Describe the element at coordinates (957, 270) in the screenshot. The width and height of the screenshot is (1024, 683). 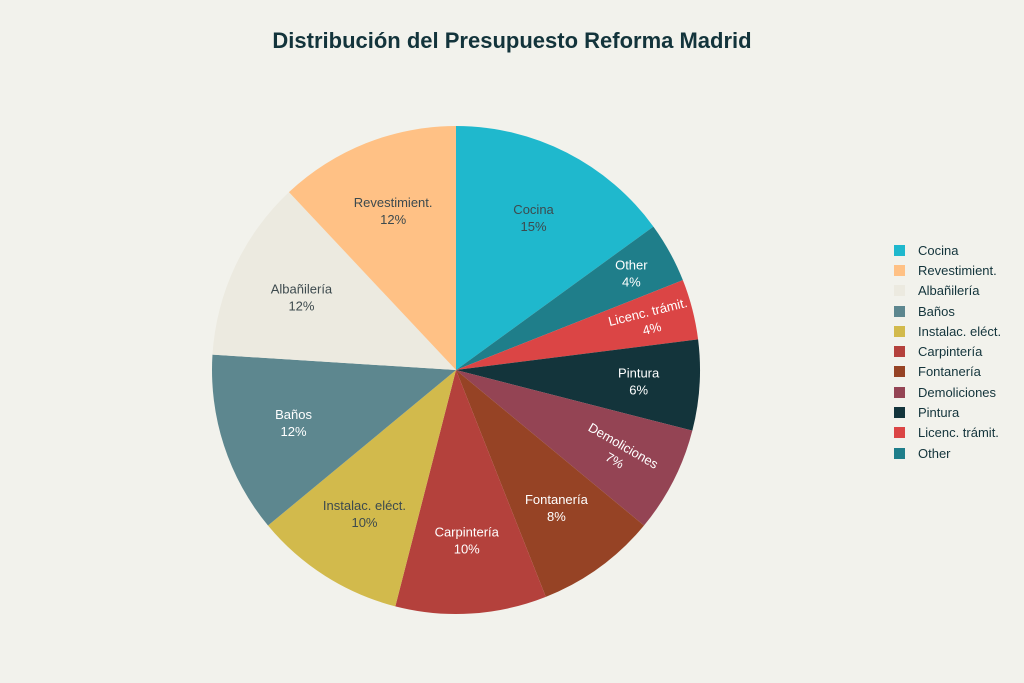
I see `legend-label: Revestimient.` at that location.